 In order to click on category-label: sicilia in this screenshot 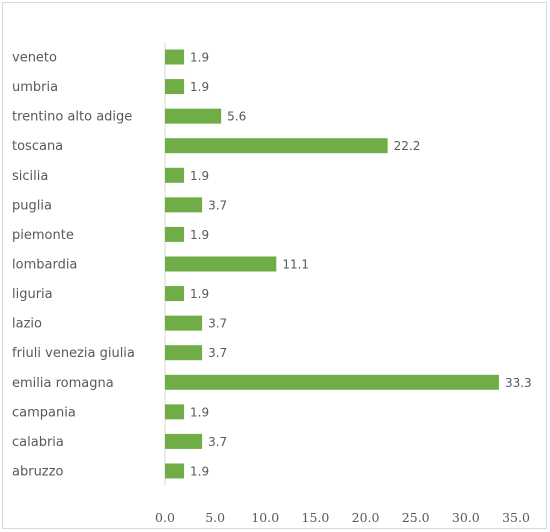, I will do `click(30, 176)`.